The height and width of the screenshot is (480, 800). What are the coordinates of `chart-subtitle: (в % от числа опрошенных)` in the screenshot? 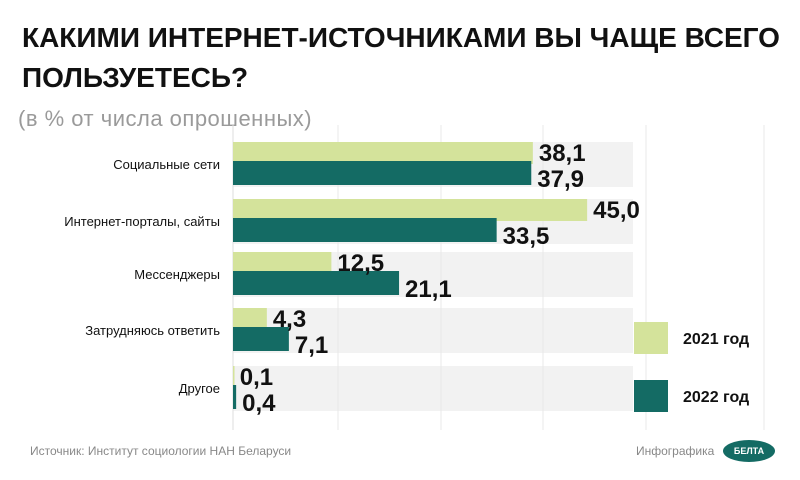 It's located at (165, 118).